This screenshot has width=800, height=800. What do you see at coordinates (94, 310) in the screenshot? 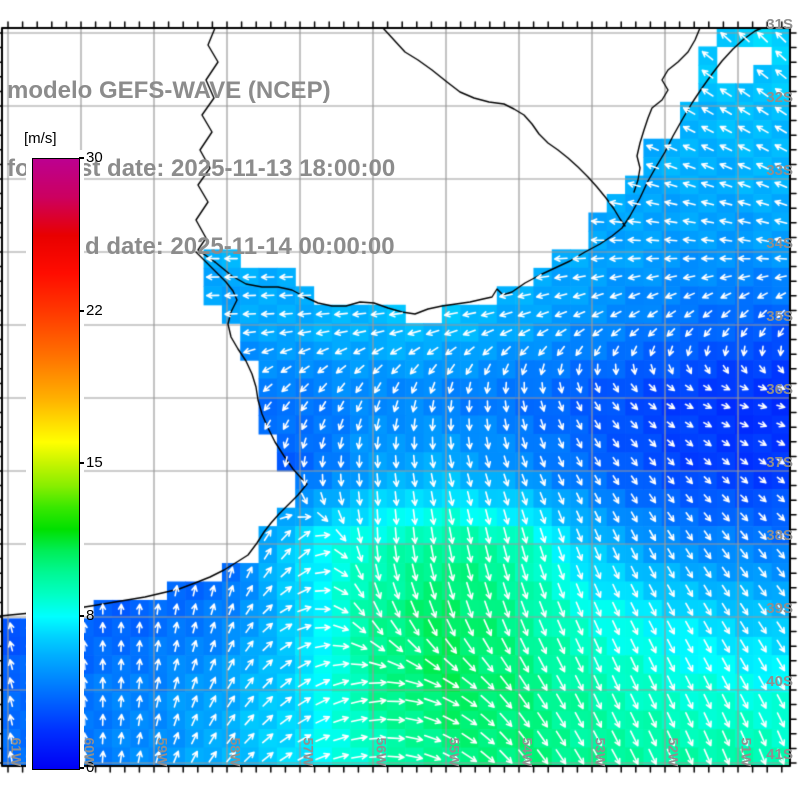
I see `colorbar-tick-label: 22` at bounding box center [94, 310].